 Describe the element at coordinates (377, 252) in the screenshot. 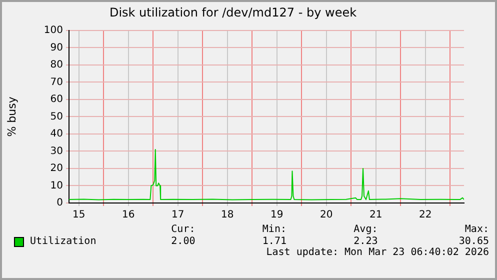

I see `text: Last update: Mon Mar 23 06:40:02 2026` at that location.